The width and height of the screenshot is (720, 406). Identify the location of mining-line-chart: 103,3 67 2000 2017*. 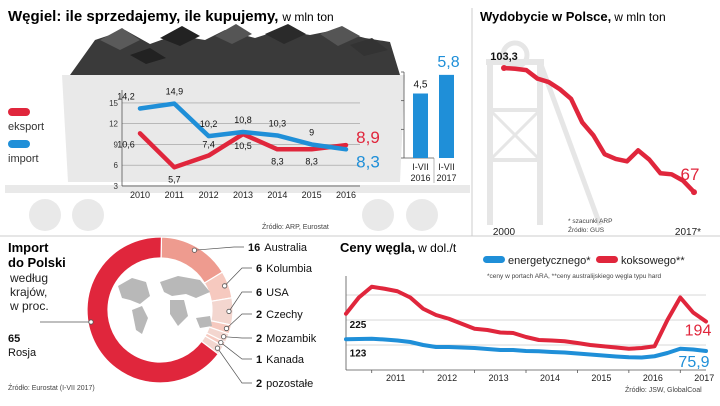
(595, 144).